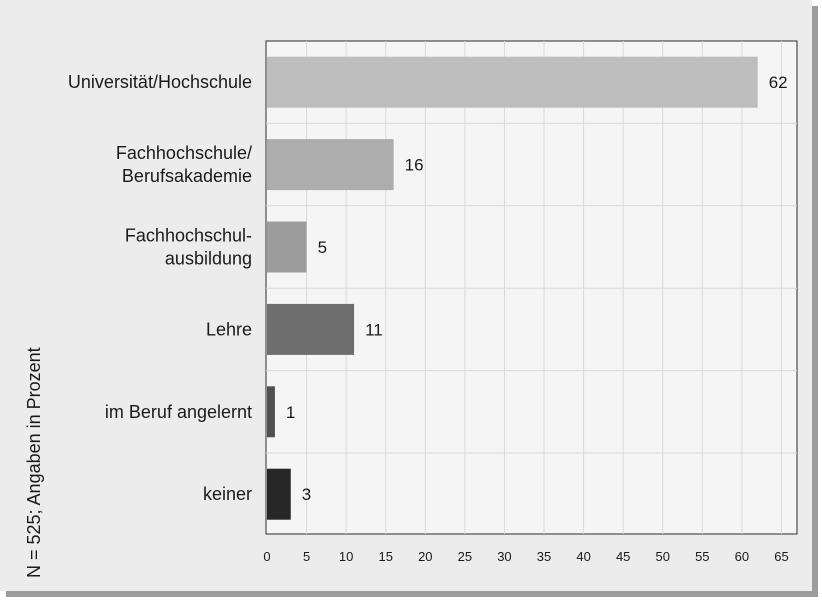  What do you see at coordinates (188, 247) in the screenshot?
I see `category-label: Fachhochschul-ausbildung` at bounding box center [188, 247].